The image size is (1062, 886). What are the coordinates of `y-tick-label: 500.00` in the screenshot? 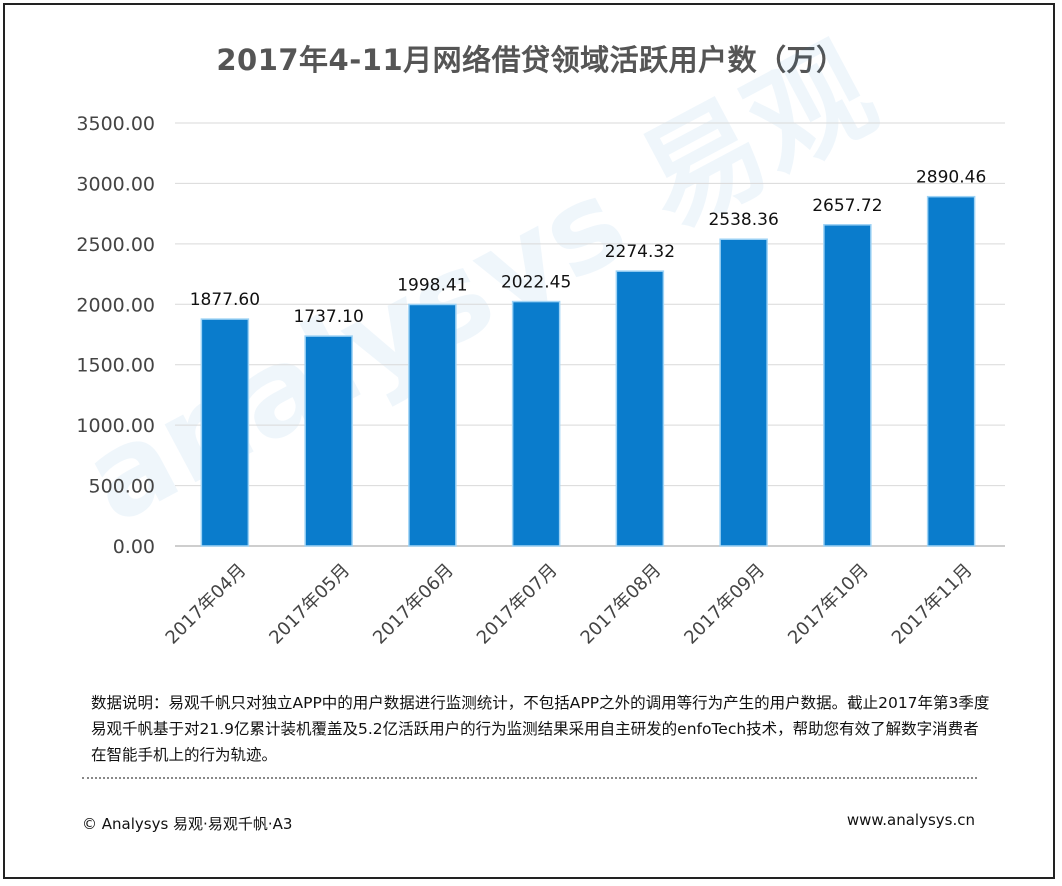 It's located at (122, 487).